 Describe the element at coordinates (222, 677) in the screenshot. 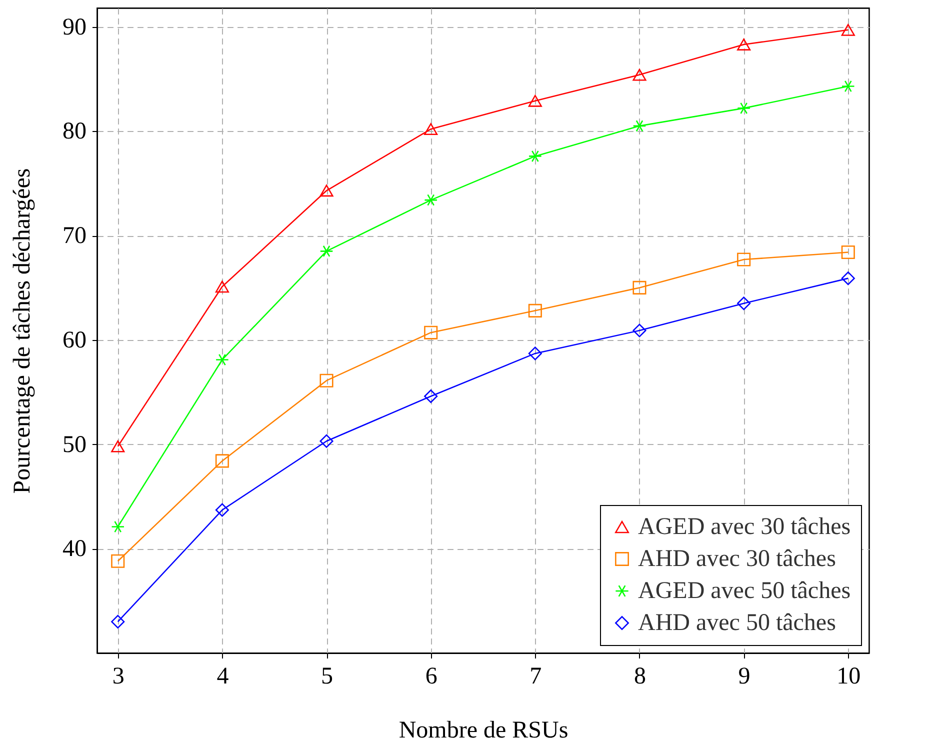

I see `x-tick-label: 4` at that location.